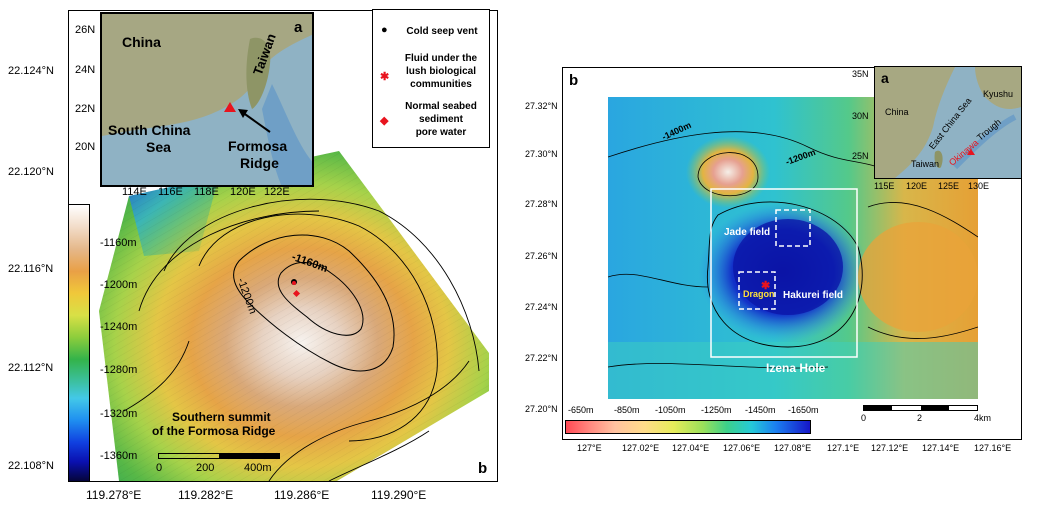 Image resolution: width=1040 pixels, height=512 pixels. What do you see at coordinates (541, 106) in the screenshot?
I see `right-y-1: 27.32°N` at bounding box center [541, 106].